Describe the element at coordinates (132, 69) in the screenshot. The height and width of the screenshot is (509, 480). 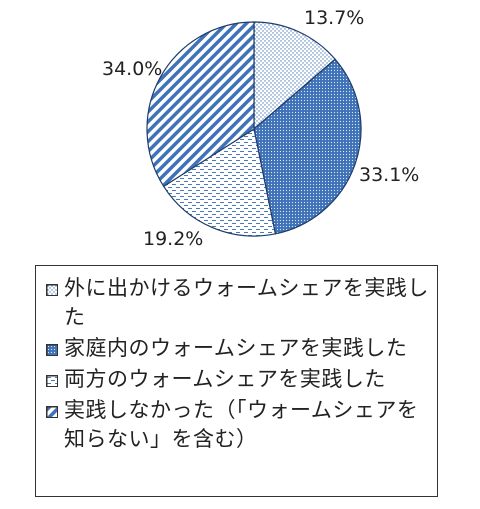
I see `slice-percent-label: 34.0%` at that location.